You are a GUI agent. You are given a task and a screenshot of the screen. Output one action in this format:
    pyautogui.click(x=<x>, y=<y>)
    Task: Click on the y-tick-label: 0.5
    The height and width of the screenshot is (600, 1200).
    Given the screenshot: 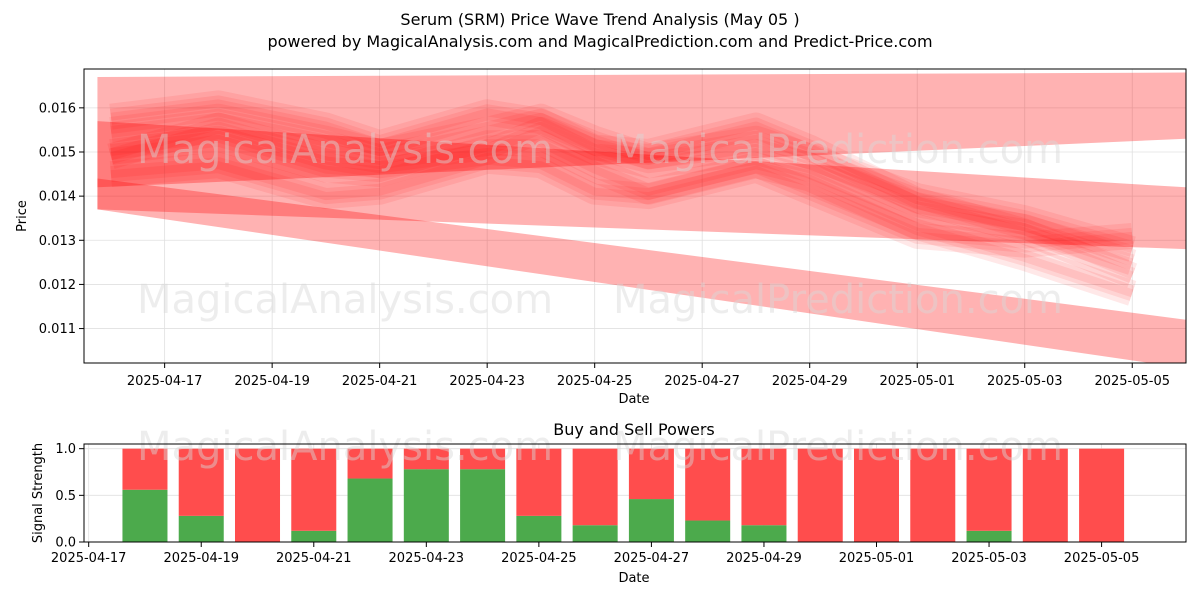 What is the action you would take?
    pyautogui.click(x=65, y=496)
    